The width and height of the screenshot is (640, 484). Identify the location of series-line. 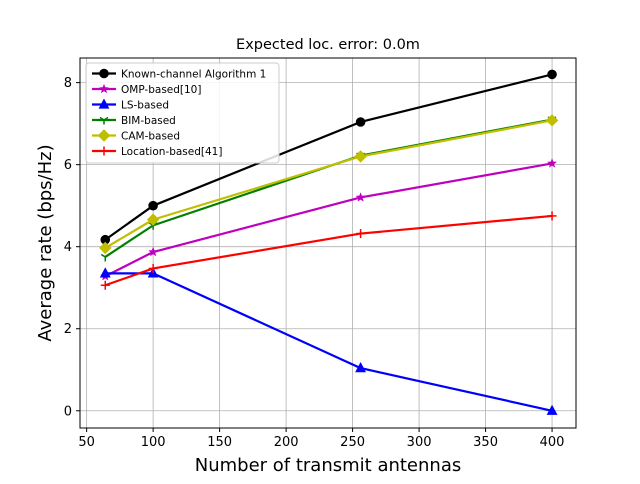
(328, 250).